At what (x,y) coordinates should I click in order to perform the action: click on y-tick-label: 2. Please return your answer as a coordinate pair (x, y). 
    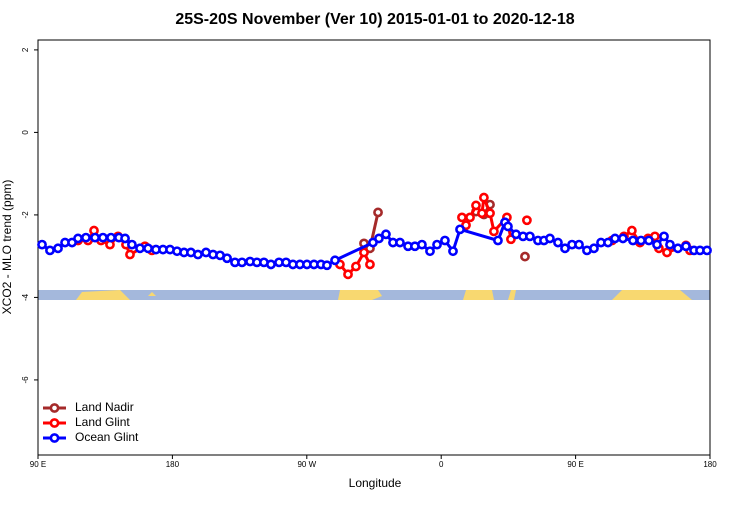
    Looking at the image, I should click on (25, 49).